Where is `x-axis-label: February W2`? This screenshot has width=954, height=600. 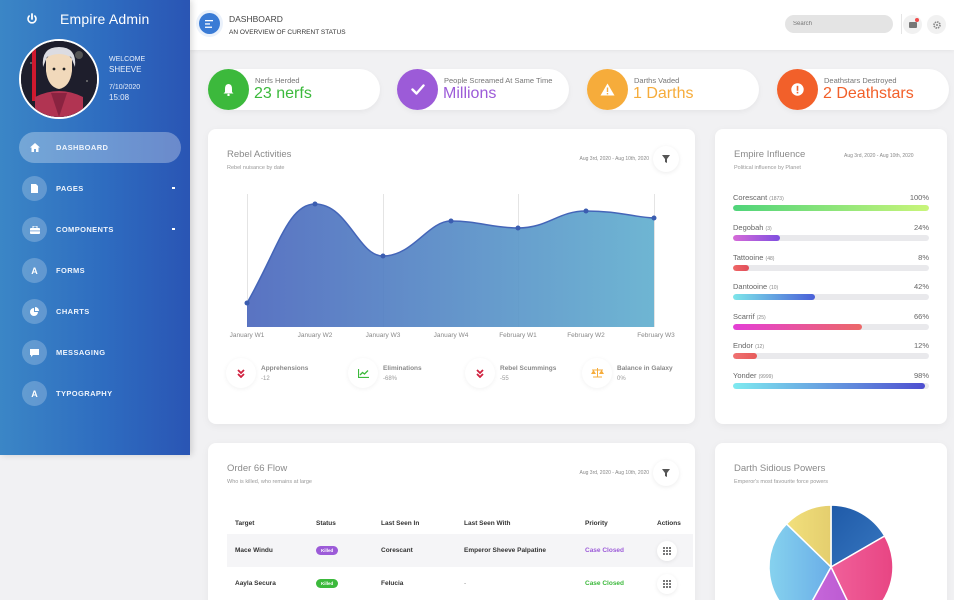 x-axis-label: February W2 is located at coordinates (586, 335).